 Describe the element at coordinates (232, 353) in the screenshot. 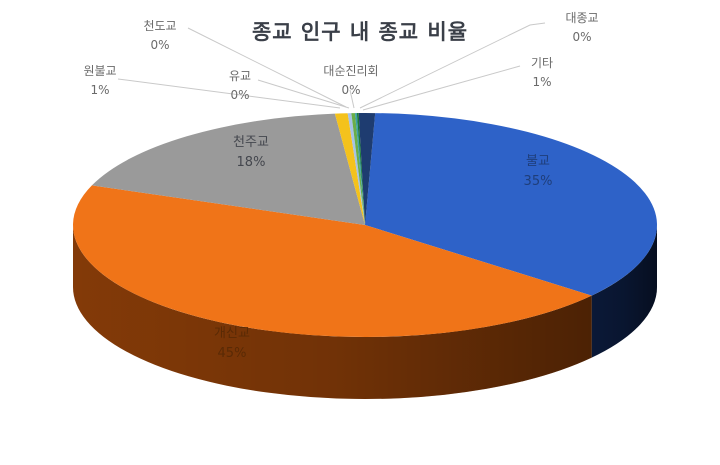

I see `label-pct: 45%` at that location.